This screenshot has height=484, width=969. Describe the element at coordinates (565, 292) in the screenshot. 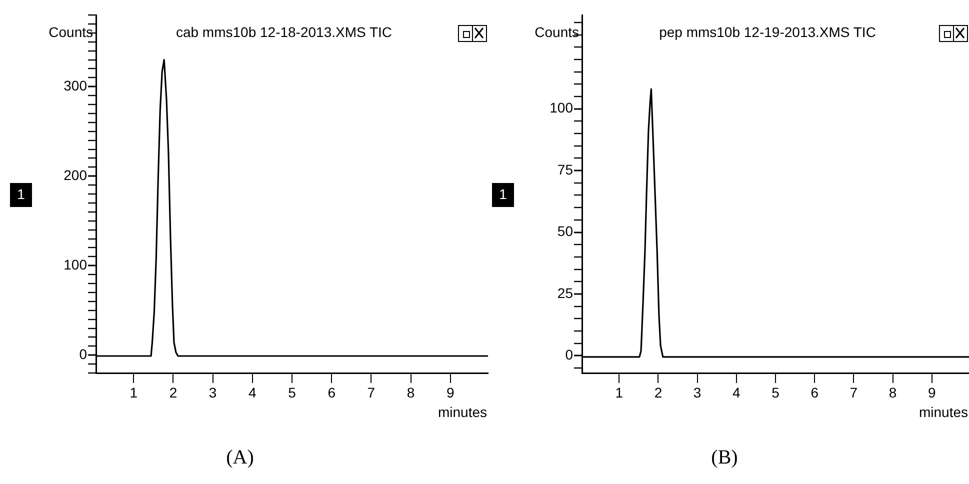

I see `y-tick-label: 25` at that location.